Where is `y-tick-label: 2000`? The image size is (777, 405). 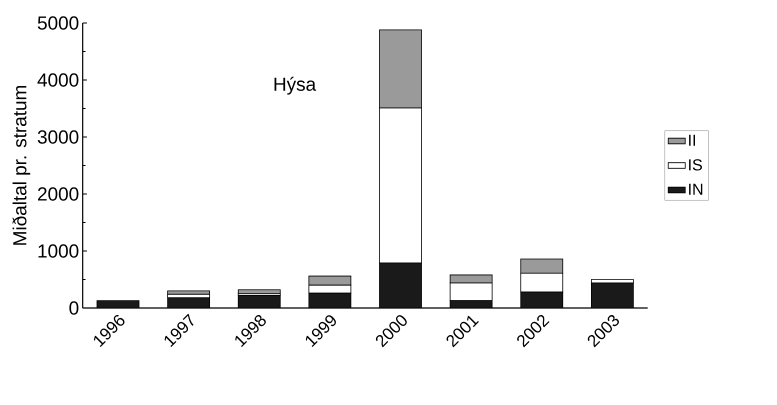 y-tick-label: 2000 is located at coordinates (58, 194).